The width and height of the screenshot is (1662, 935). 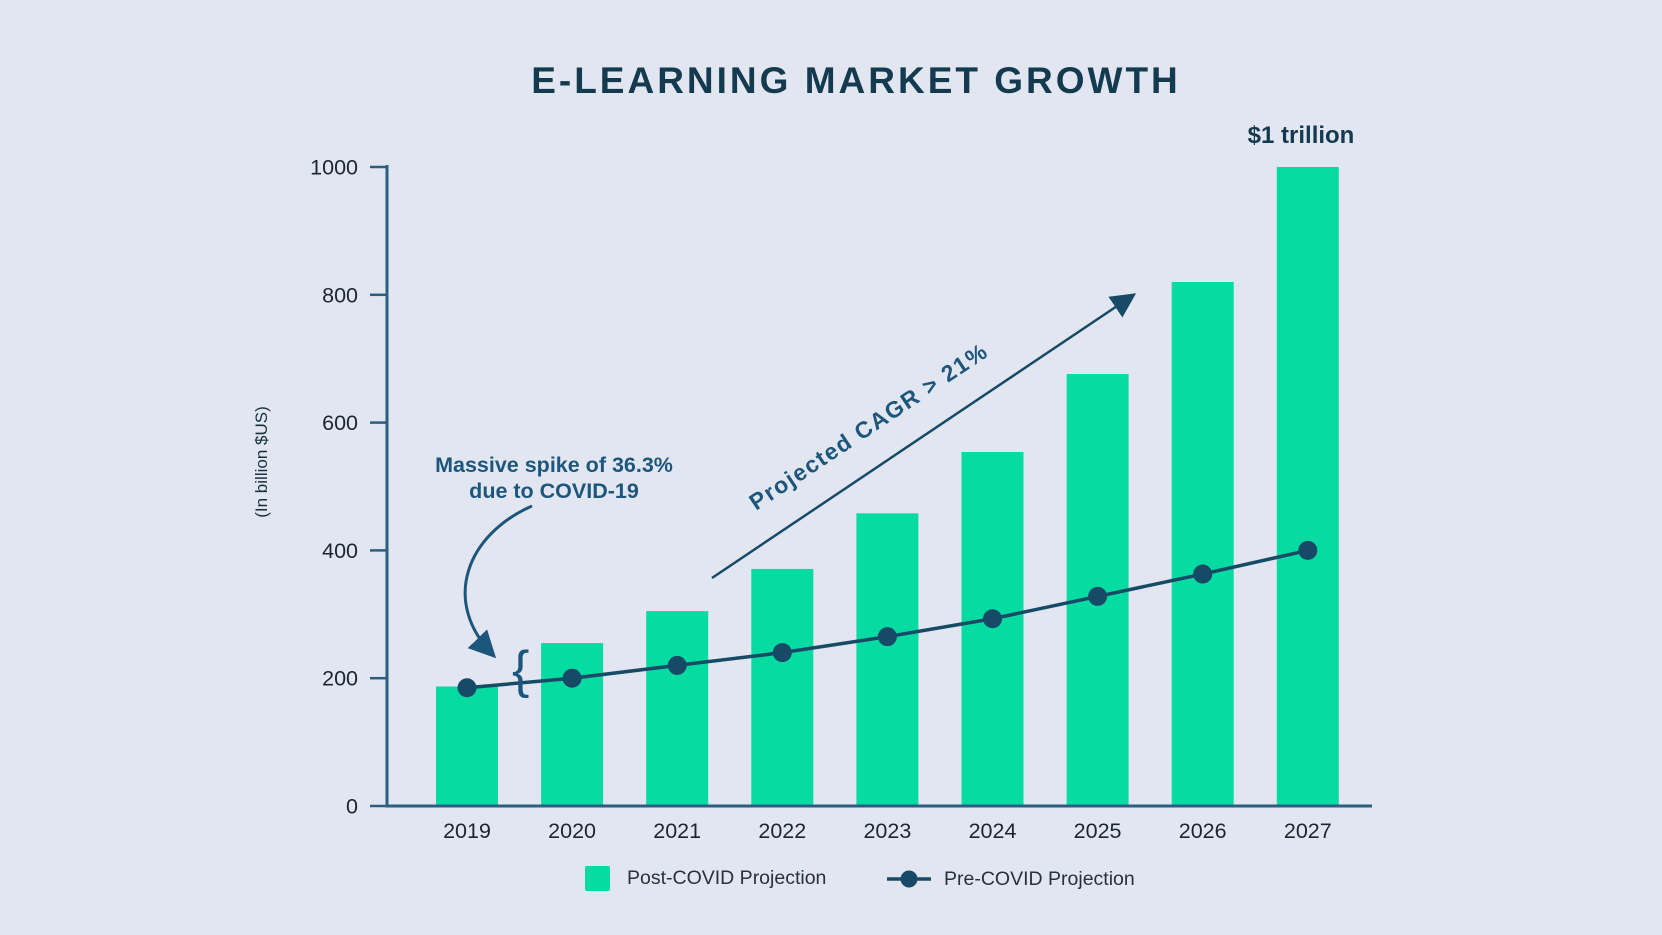 What do you see at coordinates (782, 653) in the screenshot?
I see `line-point-2022` at bounding box center [782, 653].